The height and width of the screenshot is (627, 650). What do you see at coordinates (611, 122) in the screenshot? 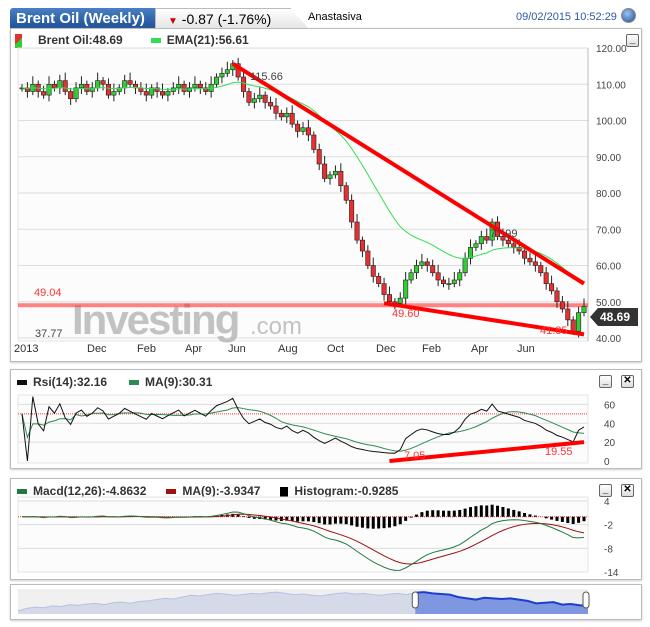
I see `y-tick-label: 100.00` at bounding box center [611, 122].